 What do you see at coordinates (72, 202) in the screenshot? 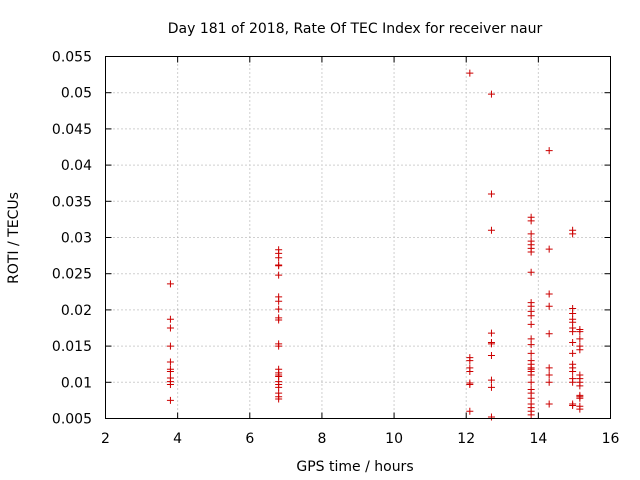
I see `y-tick-label: 0.035` at bounding box center [72, 202].